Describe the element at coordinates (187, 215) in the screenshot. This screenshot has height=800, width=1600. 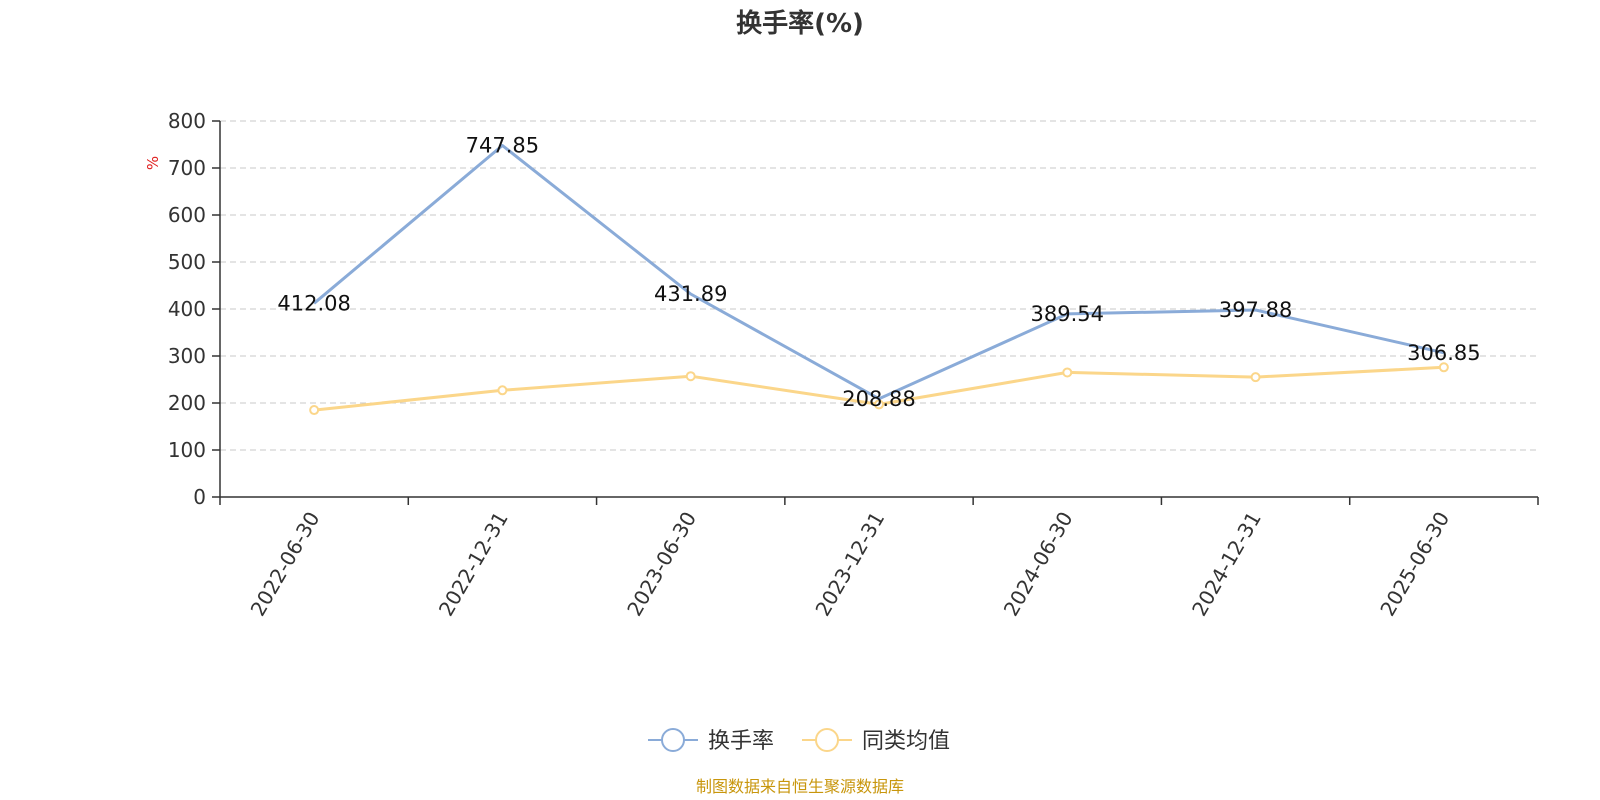
I see `y-tick-label: 600` at that location.